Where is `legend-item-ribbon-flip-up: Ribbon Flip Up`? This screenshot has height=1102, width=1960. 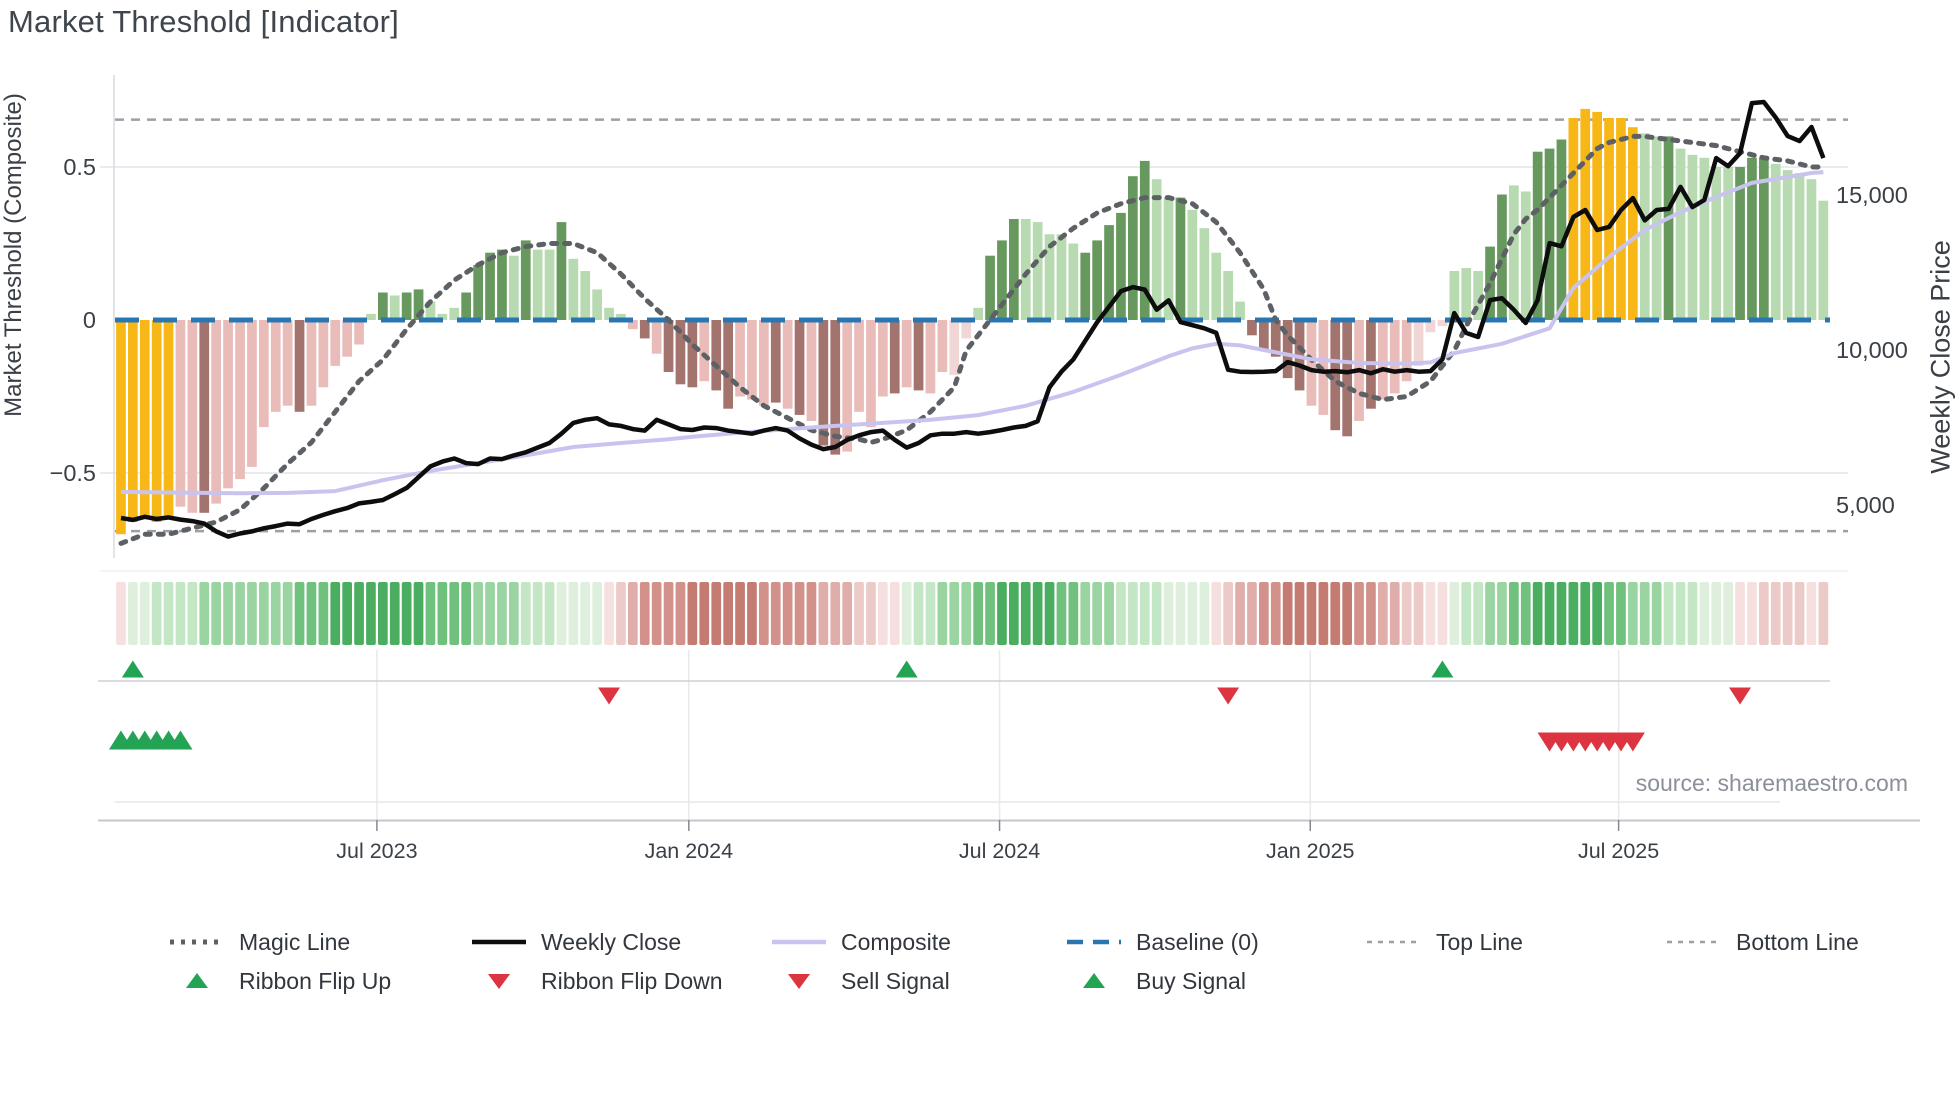
legend-item-ribbon-flip-up: Ribbon Flip Up is located at coordinates (279, 981).